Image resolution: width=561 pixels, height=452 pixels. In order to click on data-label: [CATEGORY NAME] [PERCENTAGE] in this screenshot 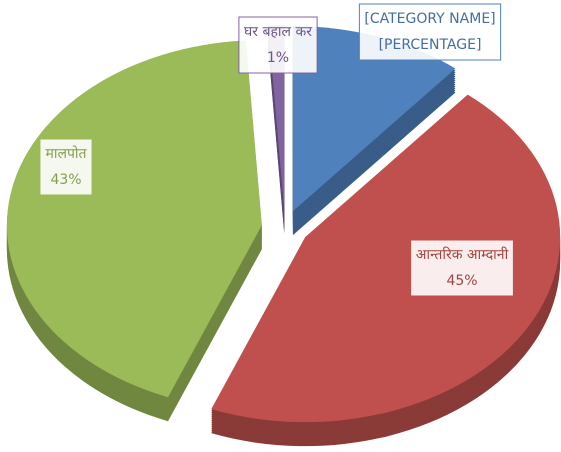, I will do `click(430, 32)`.